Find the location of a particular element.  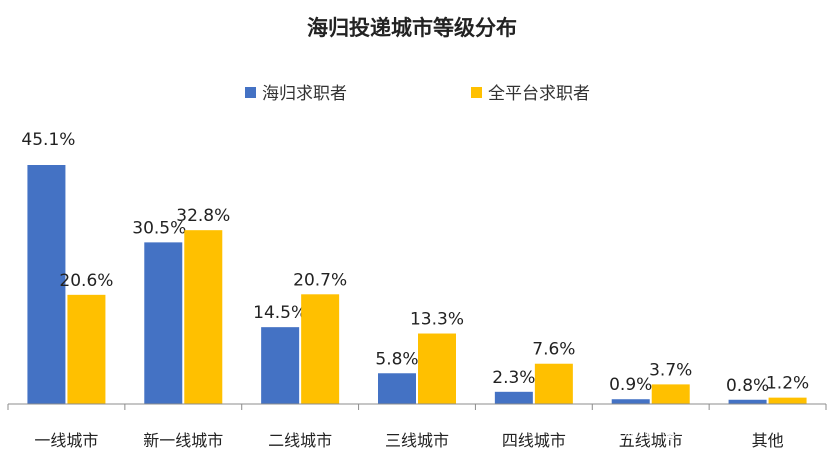

legend-swatch-all-platform is located at coordinates (476, 92).